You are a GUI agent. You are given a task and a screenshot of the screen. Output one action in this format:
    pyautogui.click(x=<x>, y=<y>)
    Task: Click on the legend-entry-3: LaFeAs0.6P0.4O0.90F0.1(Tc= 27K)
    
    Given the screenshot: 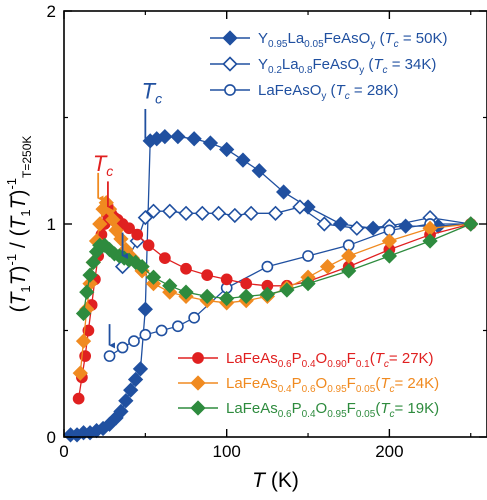 What is the action you would take?
    pyautogui.click(x=306, y=360)
    